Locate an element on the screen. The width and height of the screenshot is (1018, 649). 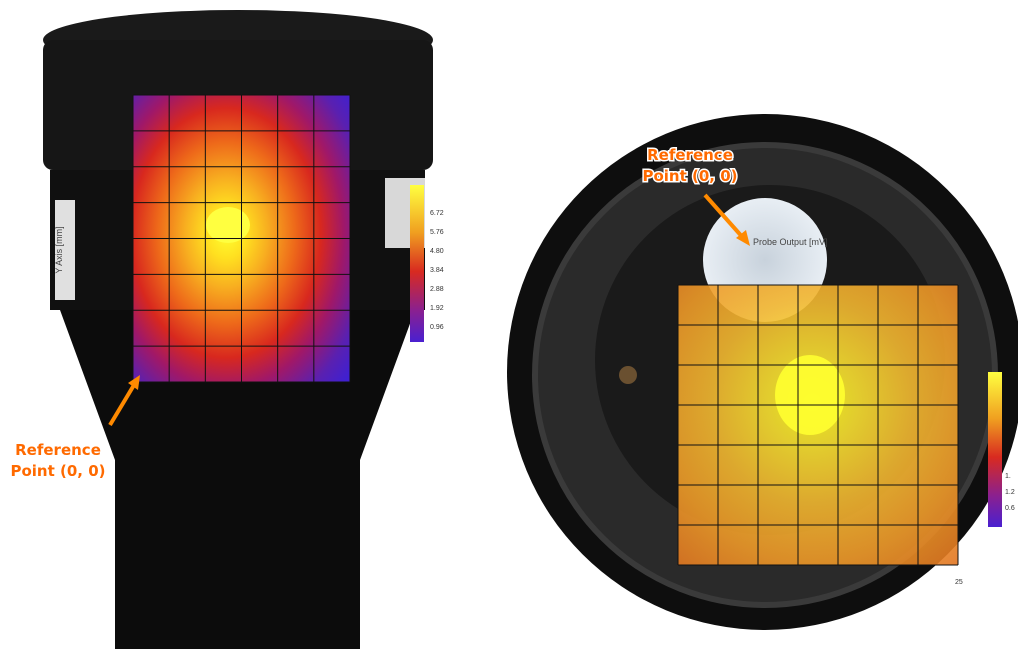
colorbar-label: 0.6 is located at coordinates (1010, 508).